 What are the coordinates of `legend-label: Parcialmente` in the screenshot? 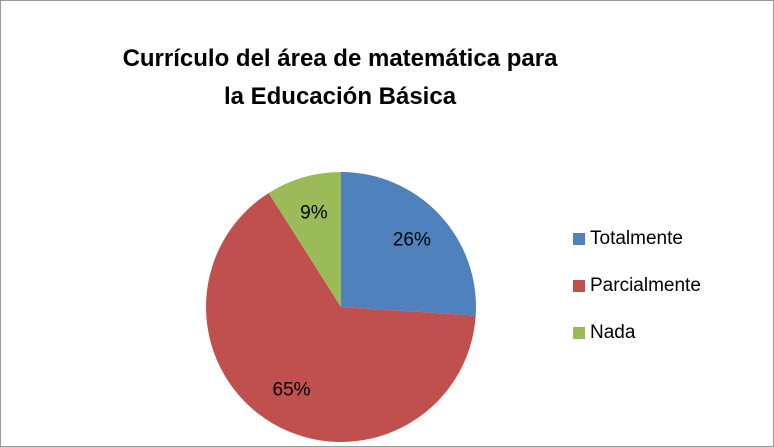 It's located at (645, 285).